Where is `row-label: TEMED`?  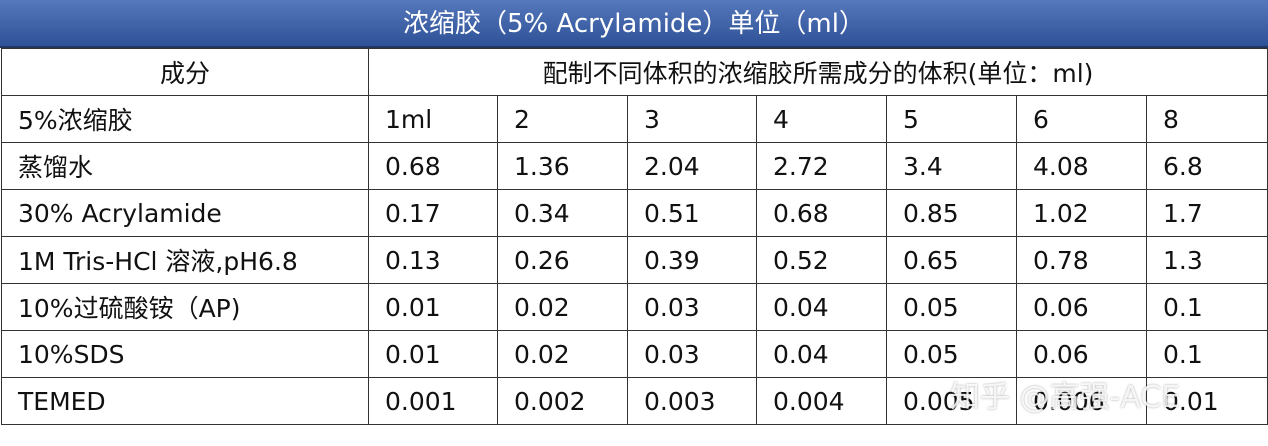 row-label: TEMED is located at coordinates (185, 401).